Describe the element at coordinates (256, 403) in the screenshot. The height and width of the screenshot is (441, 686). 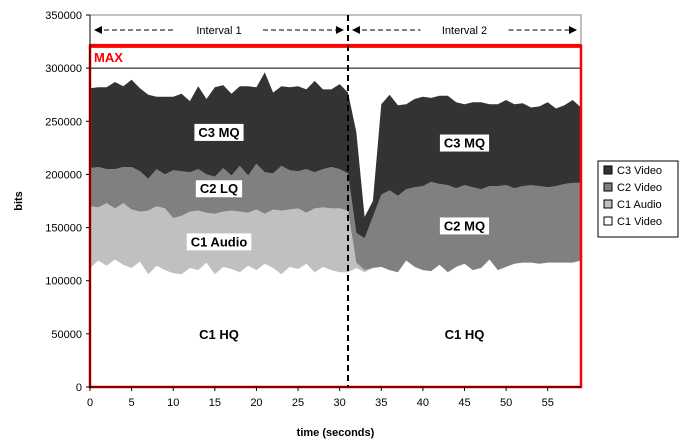
I see `x-tick-label: 20` at that location.